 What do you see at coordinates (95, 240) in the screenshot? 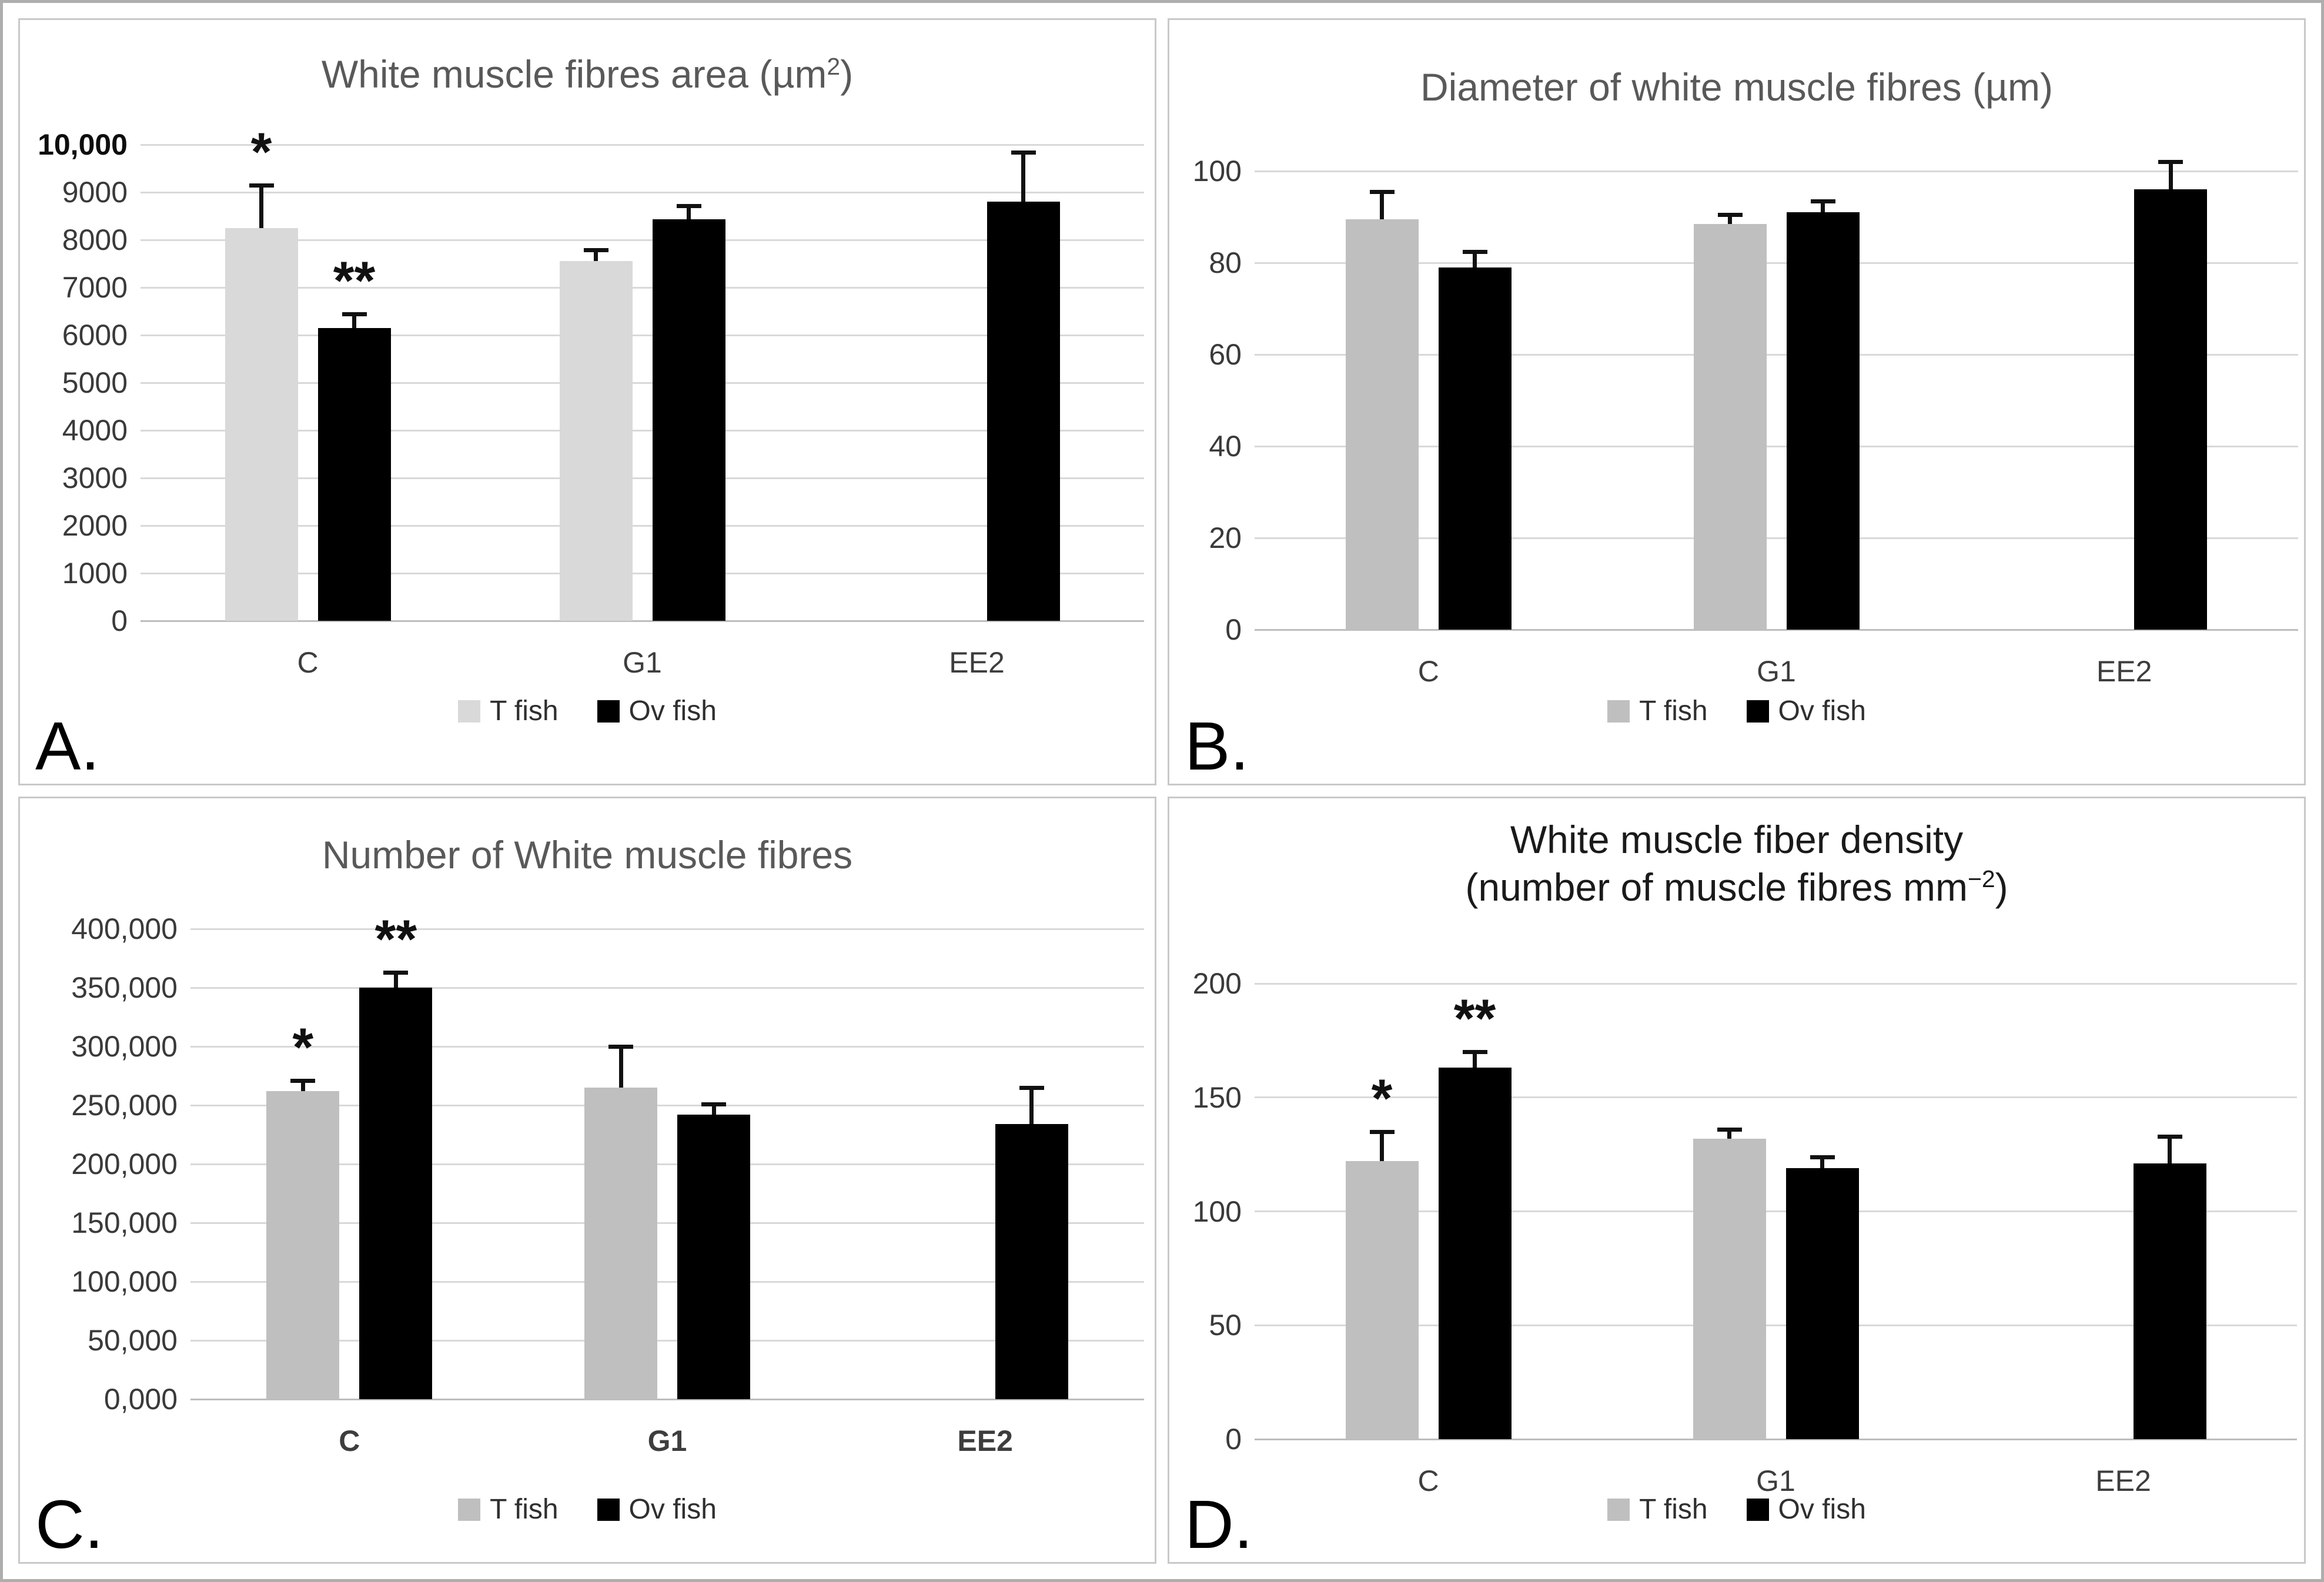
I see `y-axis-tick-label: 8000` at bounding box center [95, 240].